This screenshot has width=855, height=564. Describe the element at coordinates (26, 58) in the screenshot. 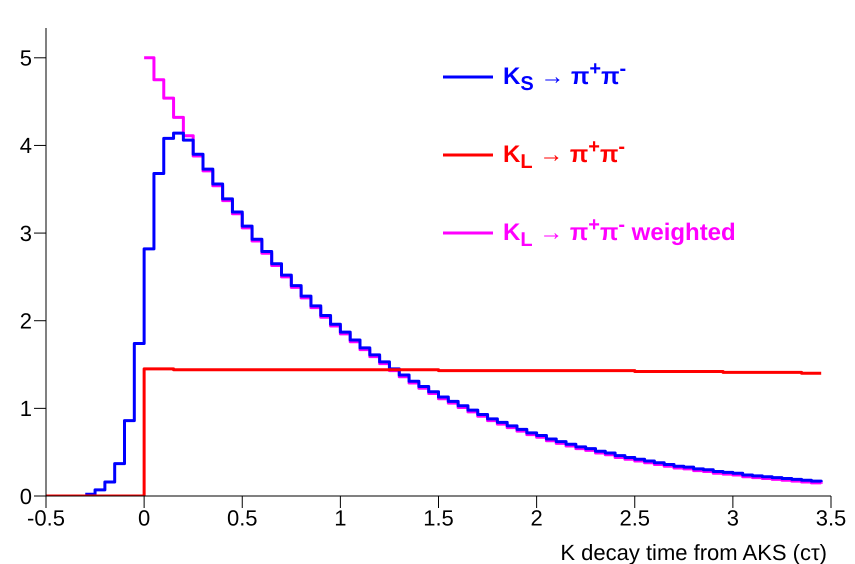

I see `y-tick-label: 5` at that location.